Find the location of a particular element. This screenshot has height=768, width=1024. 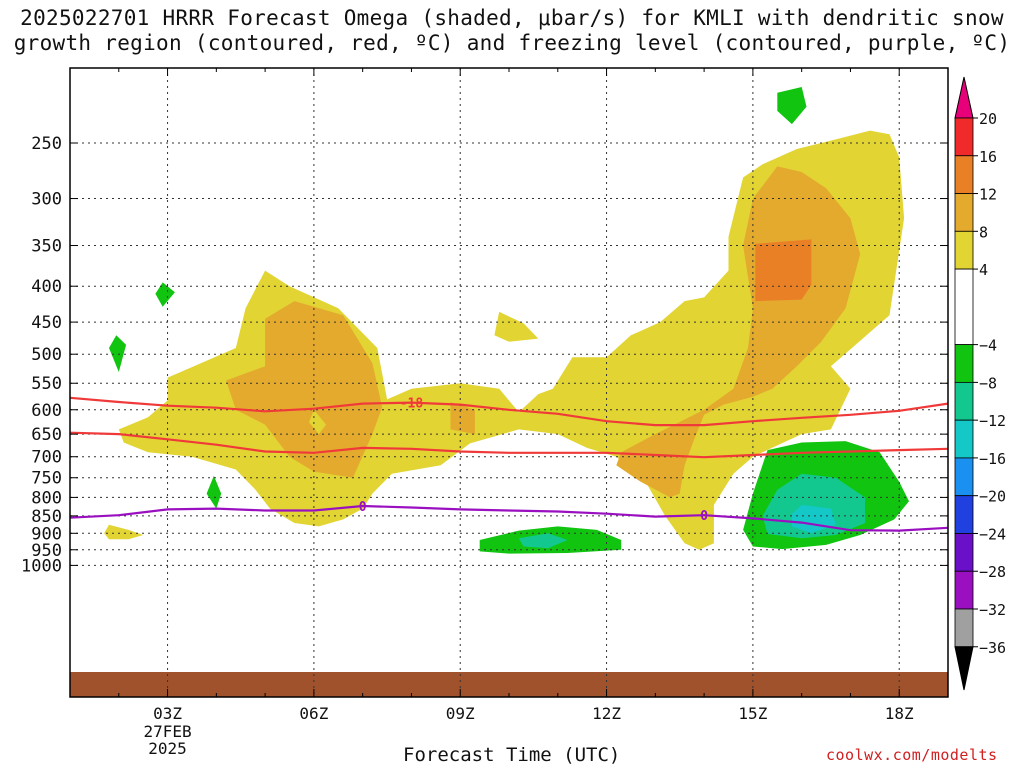

colorbar-label: −32 is located at coordinates (992, 610).